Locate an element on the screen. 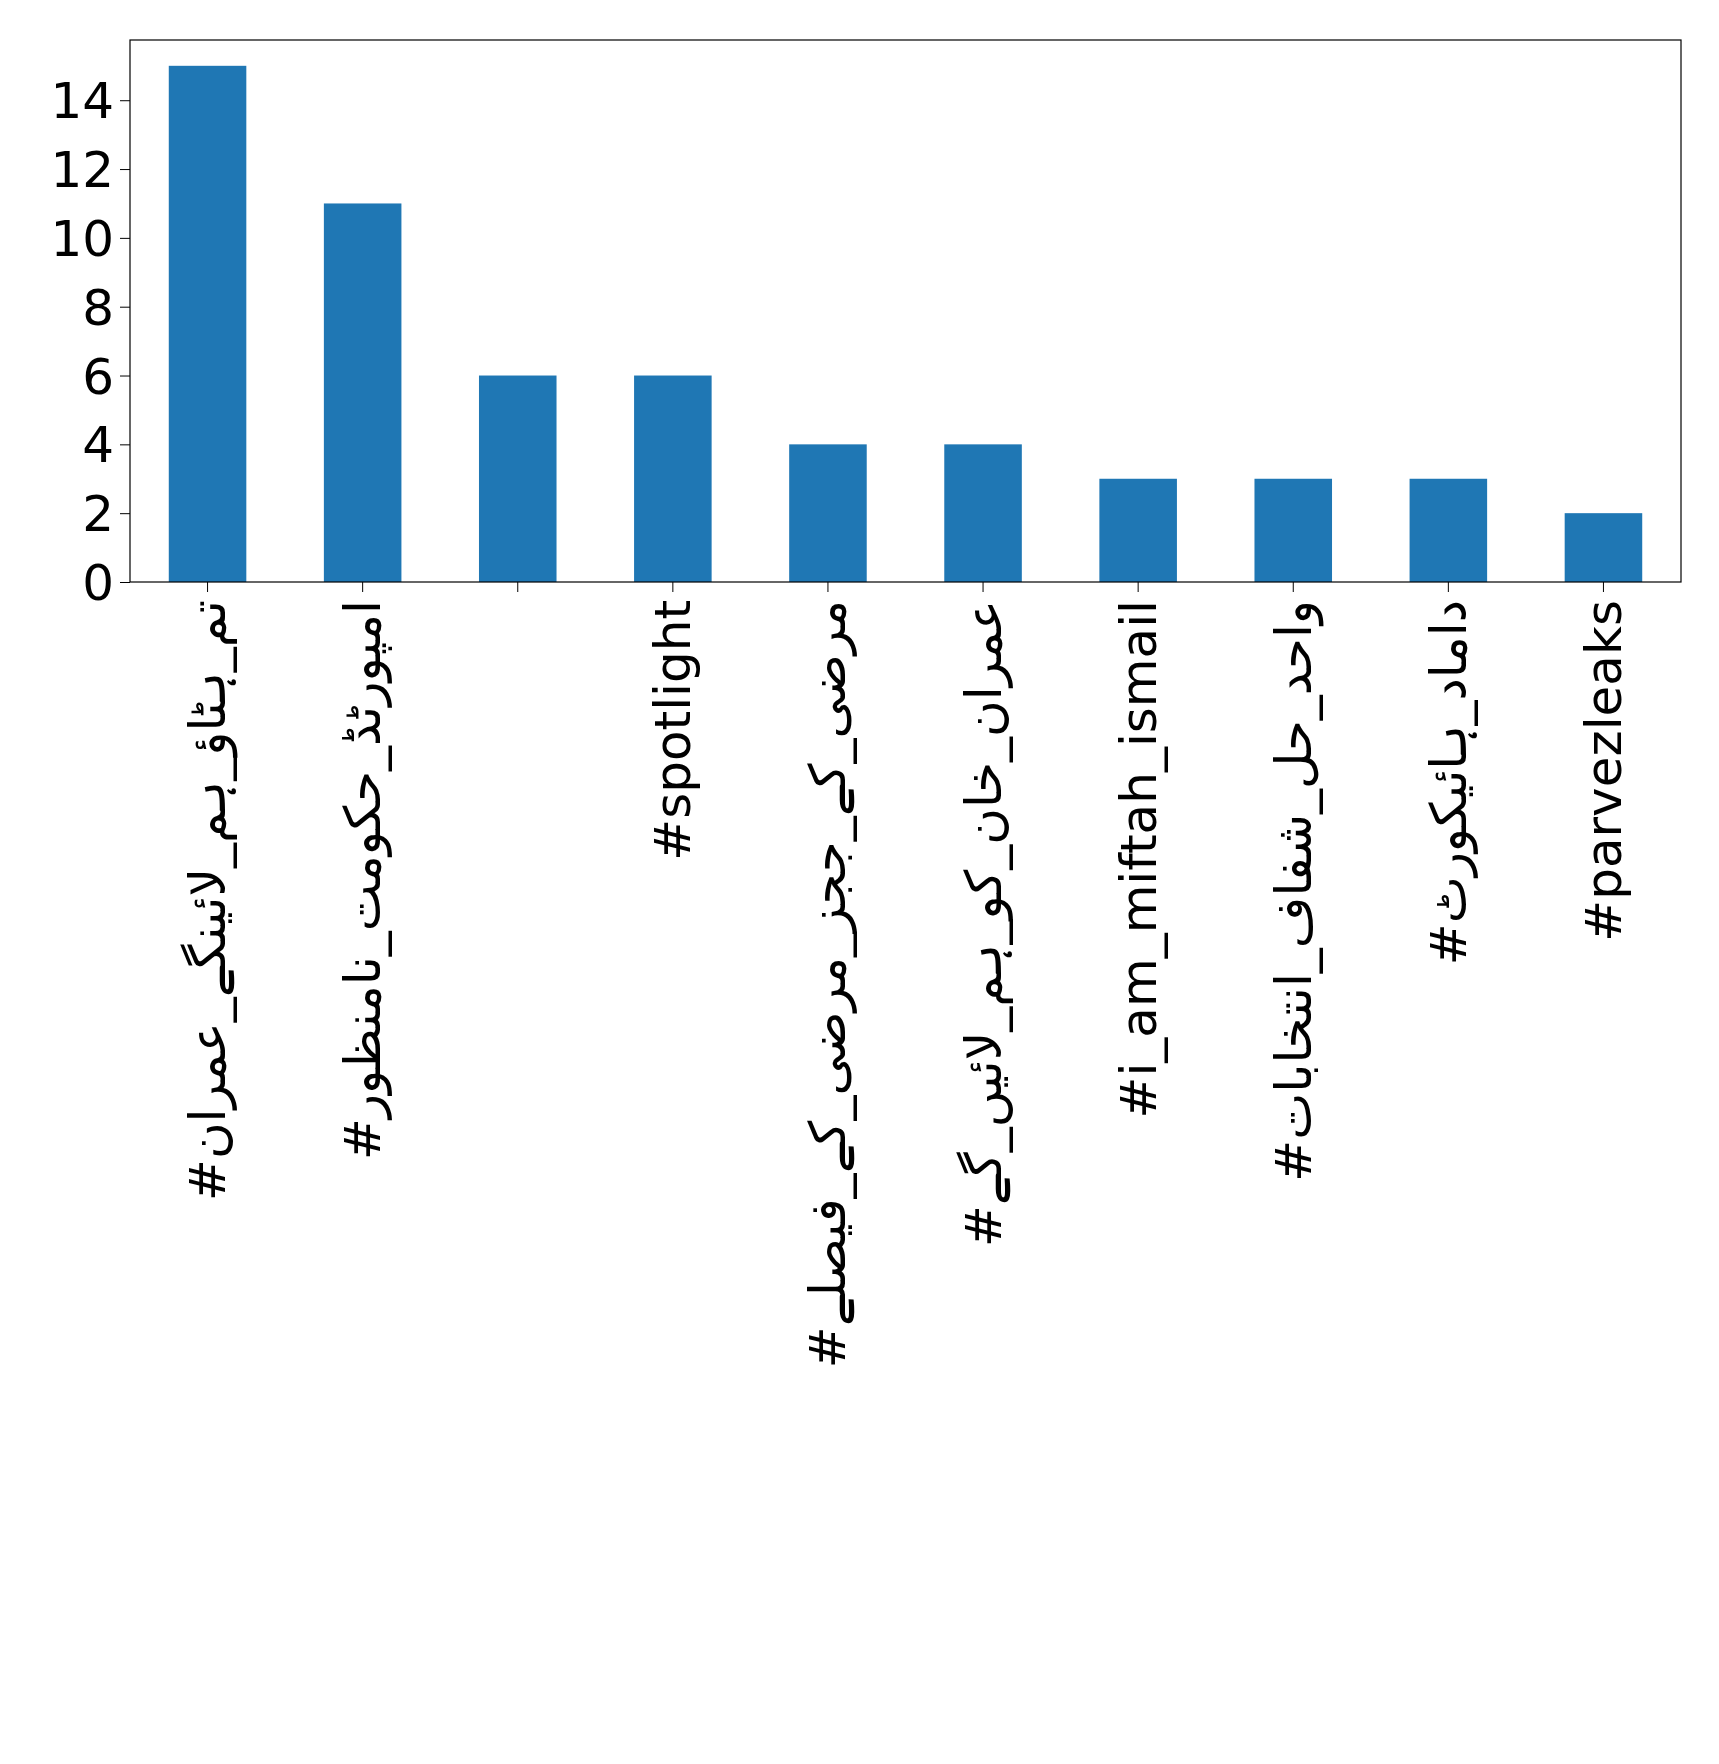  x-tick-label: #داماد_ہائیکورٹ is located at coordinates (1448, 783).